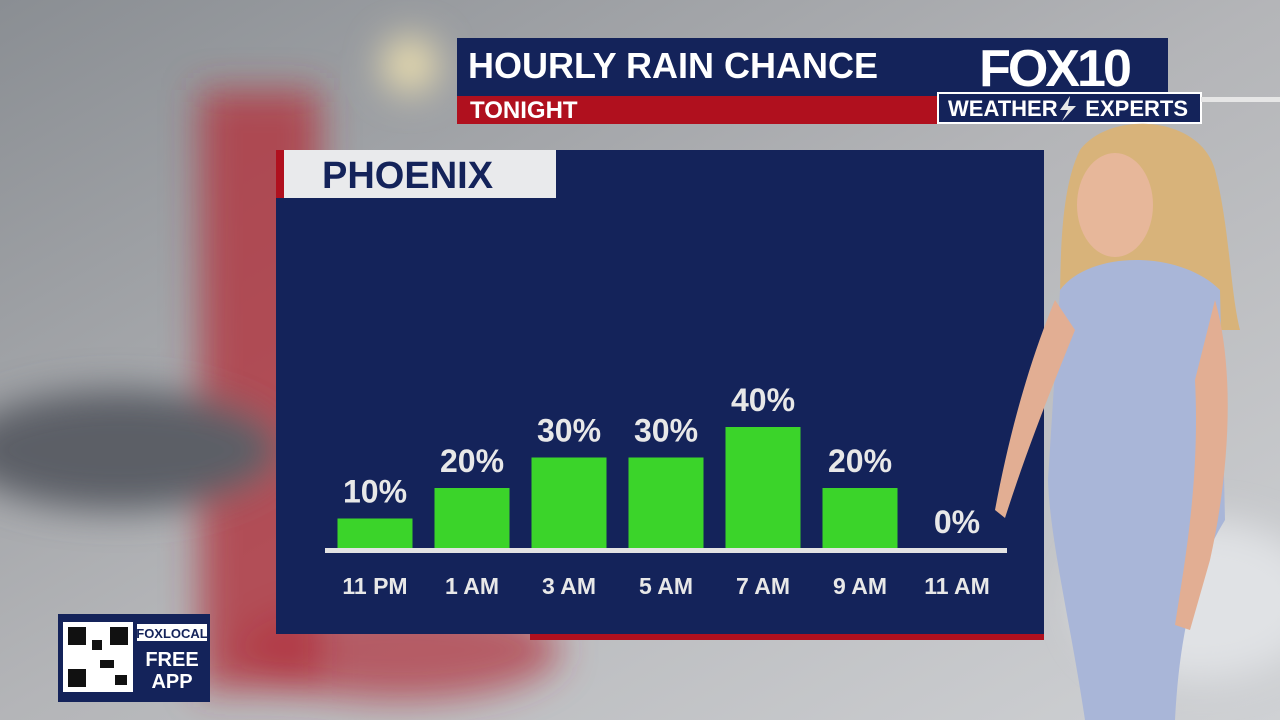 The width and height of the screenshot is (1280, 725). Describe the element at coordinates (98, 657) in the screenshot. I see `qr-pattern` at that location.